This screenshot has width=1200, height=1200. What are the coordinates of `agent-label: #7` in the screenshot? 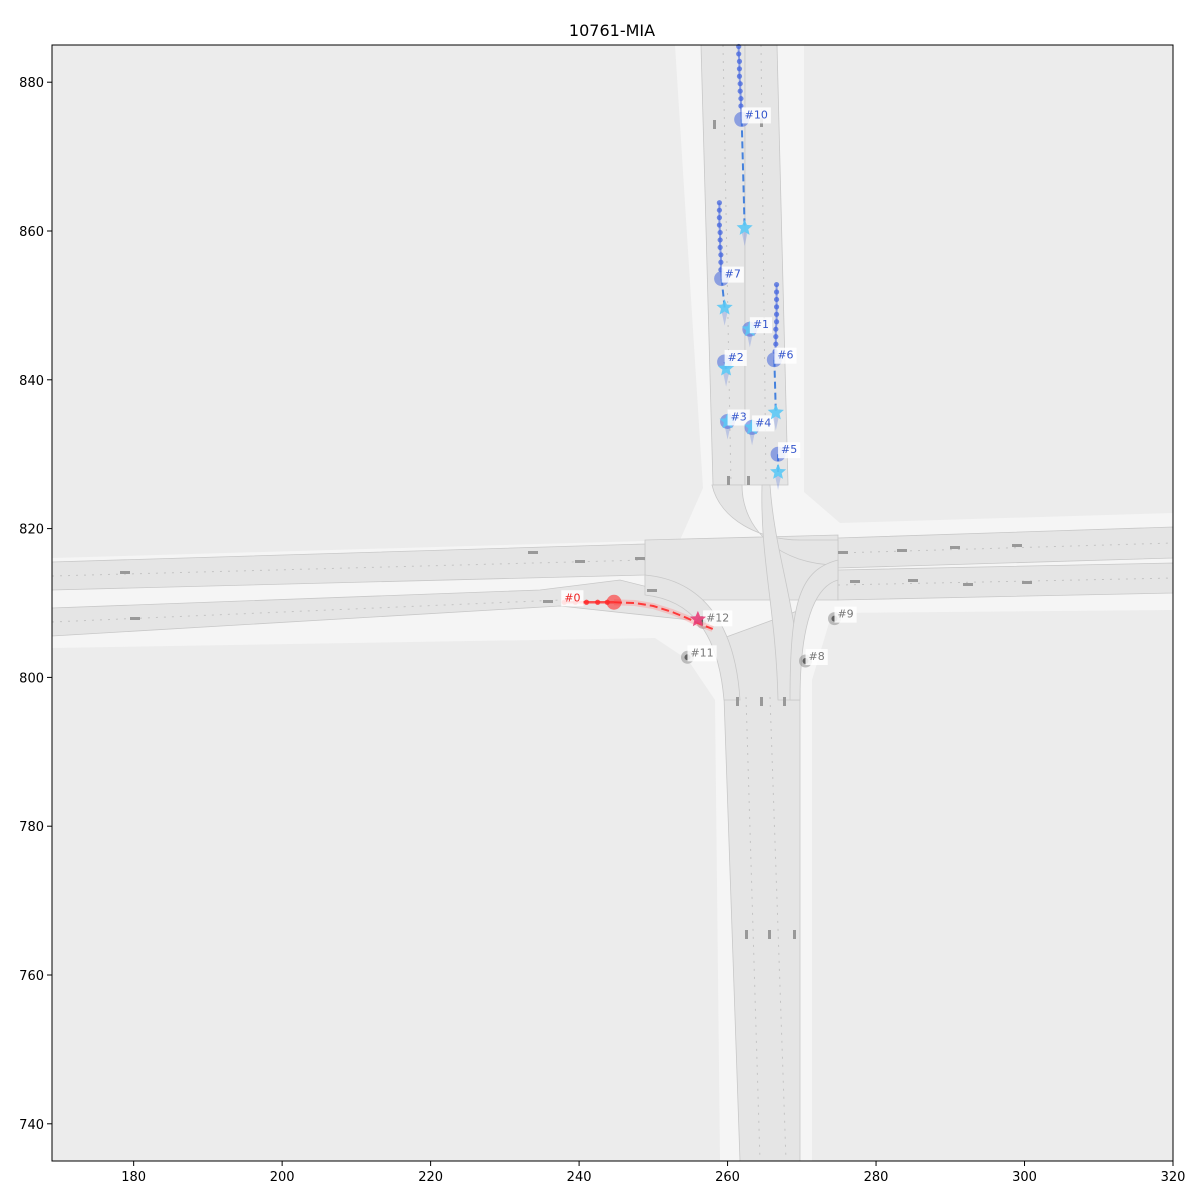 It's located at (733, 274).